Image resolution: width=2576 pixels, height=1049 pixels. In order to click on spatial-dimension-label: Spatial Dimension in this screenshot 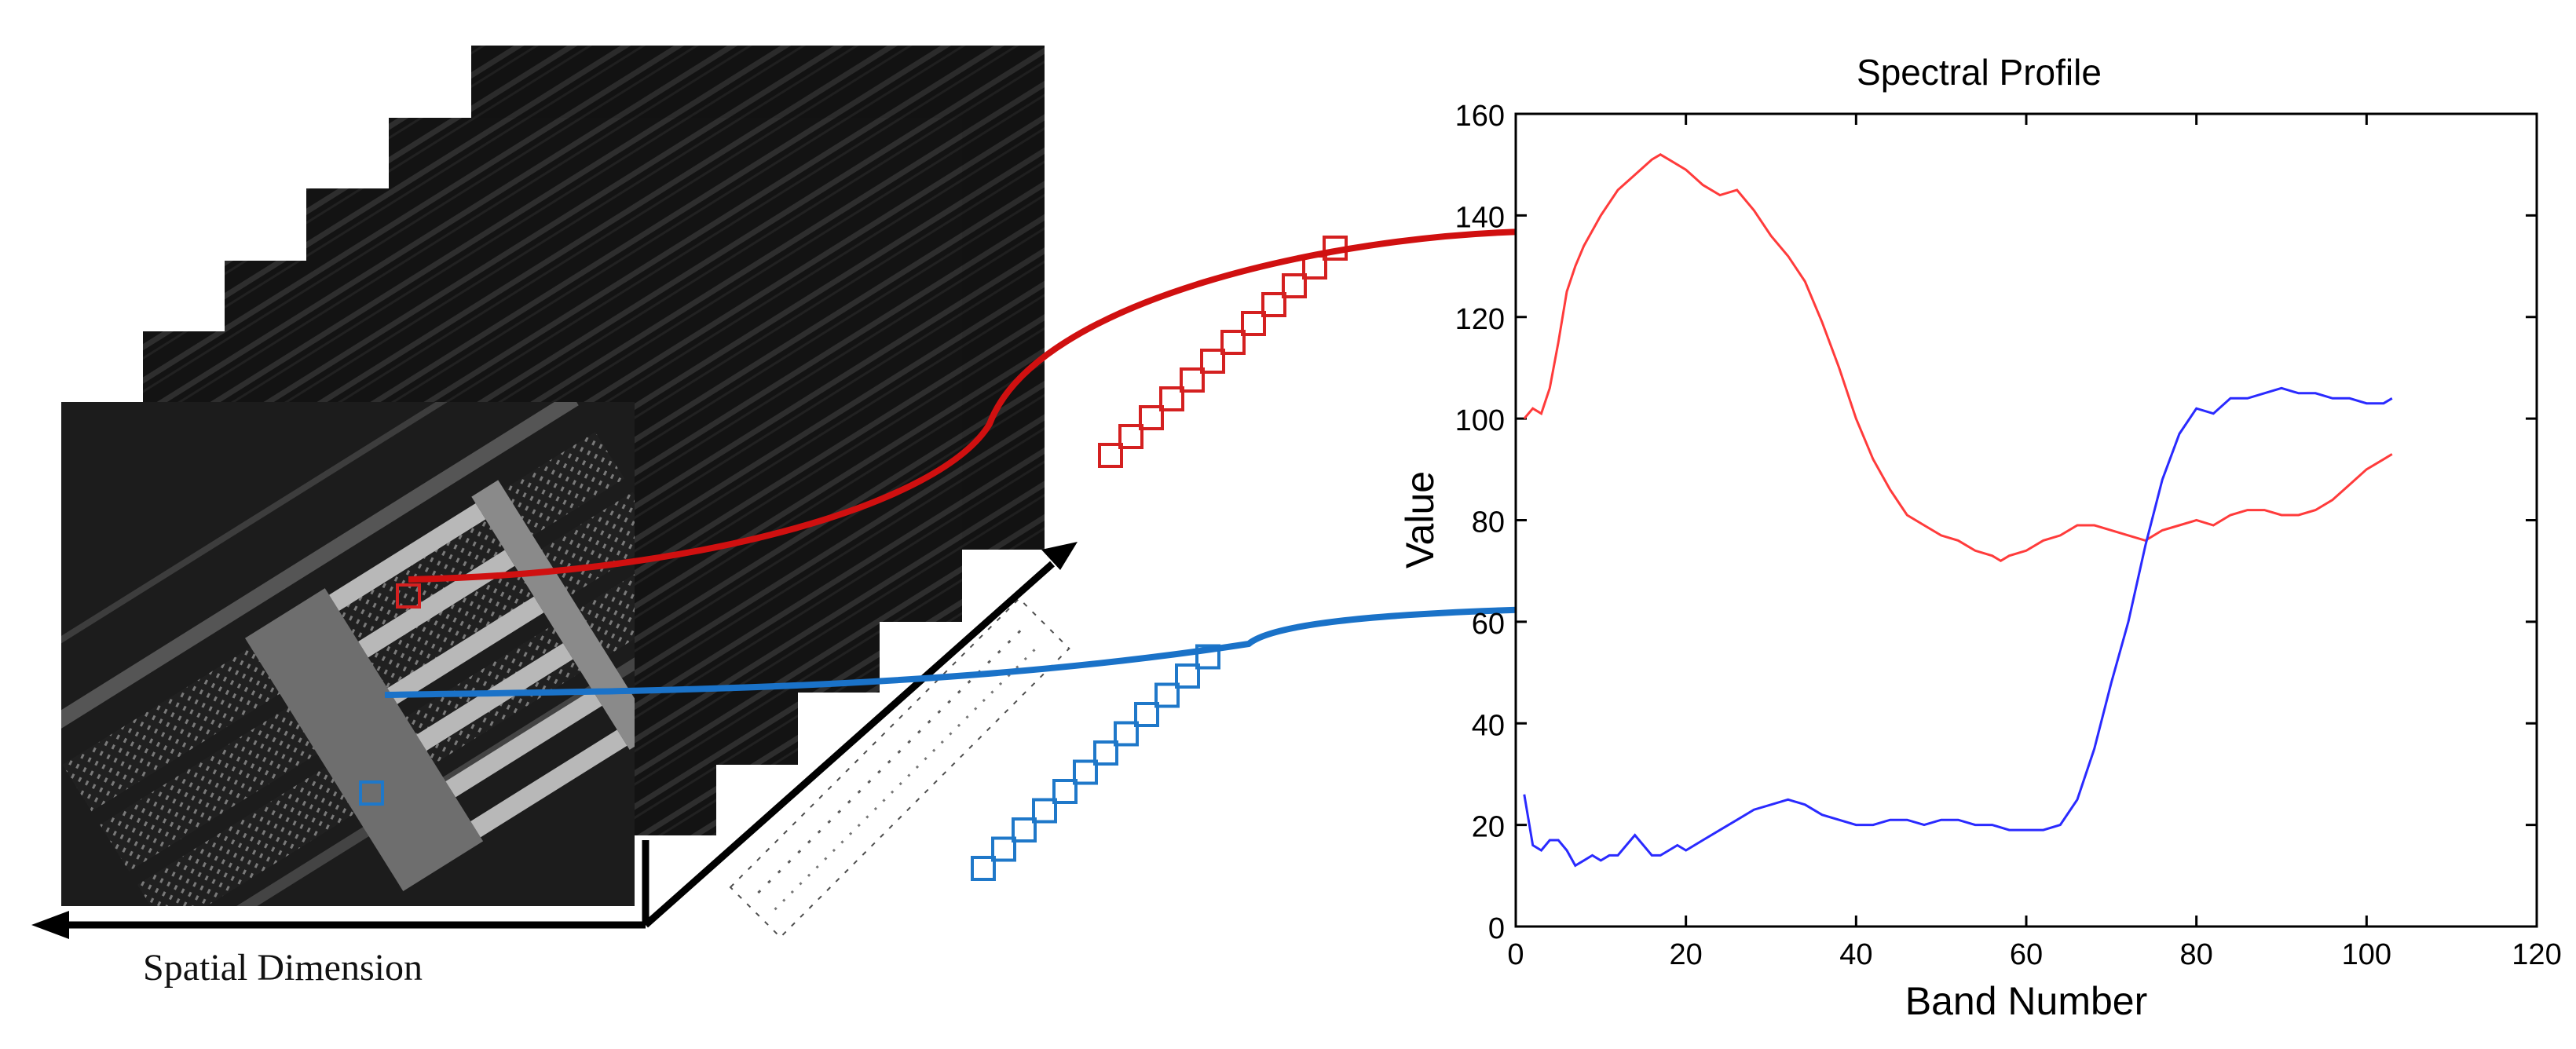, I will do `click(283, 968)`.